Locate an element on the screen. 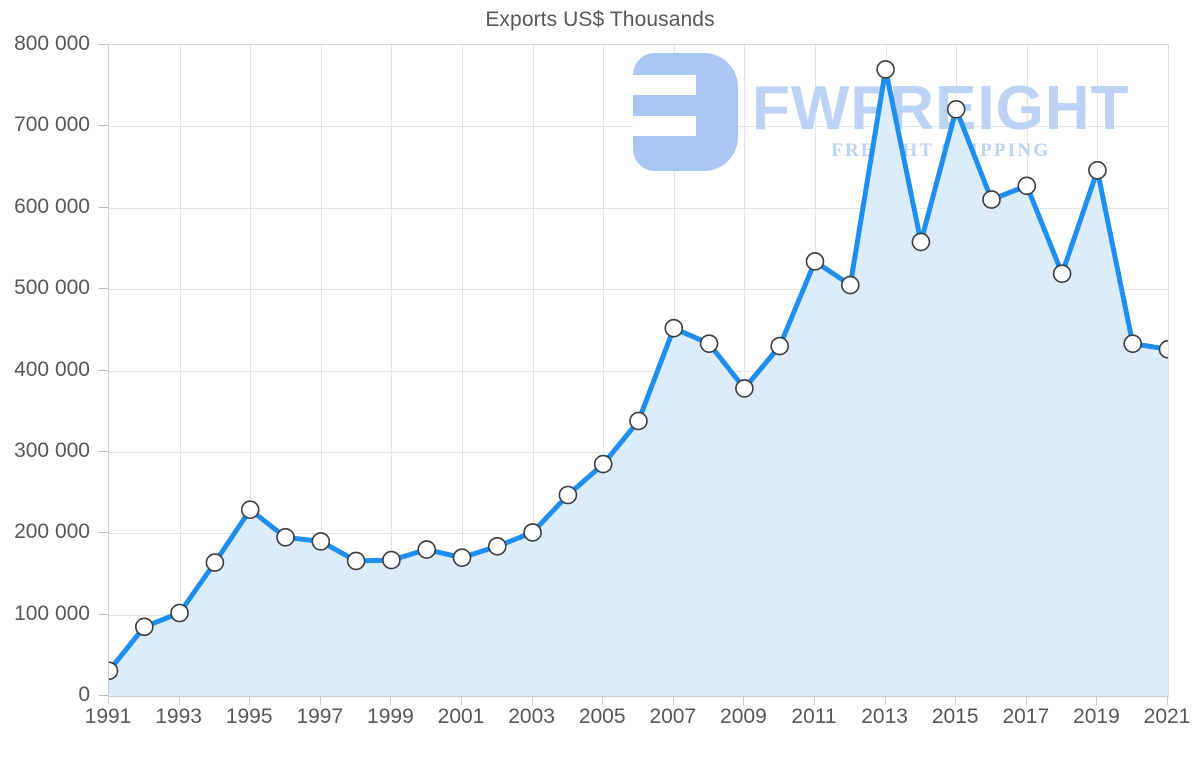  y-axis-tick-label: 500 000 is located at coordinates (52, 288).